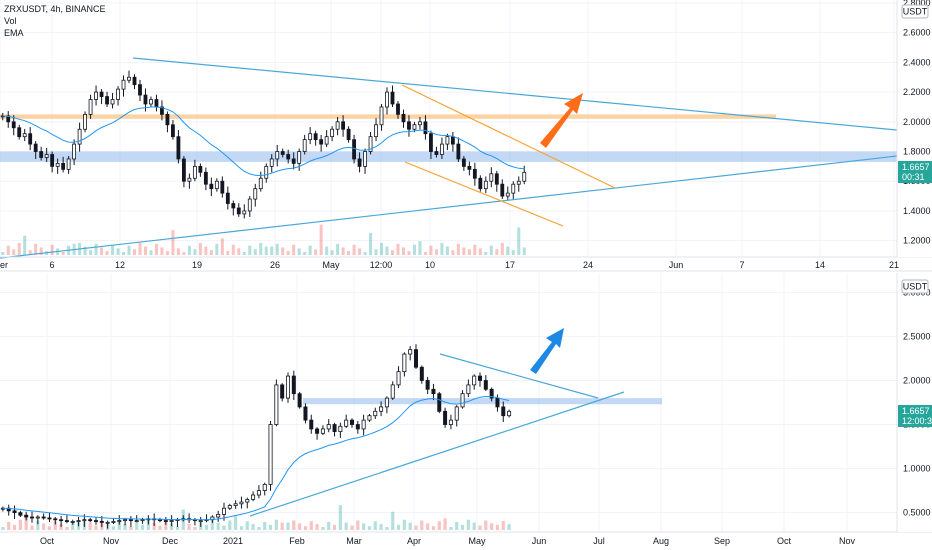 This screenshot has width=932, height=550. What do you see at coordinates (437, 454) in the screenshot?
I see `bottom-ascending-trendline` at bounding box center [437, 454].